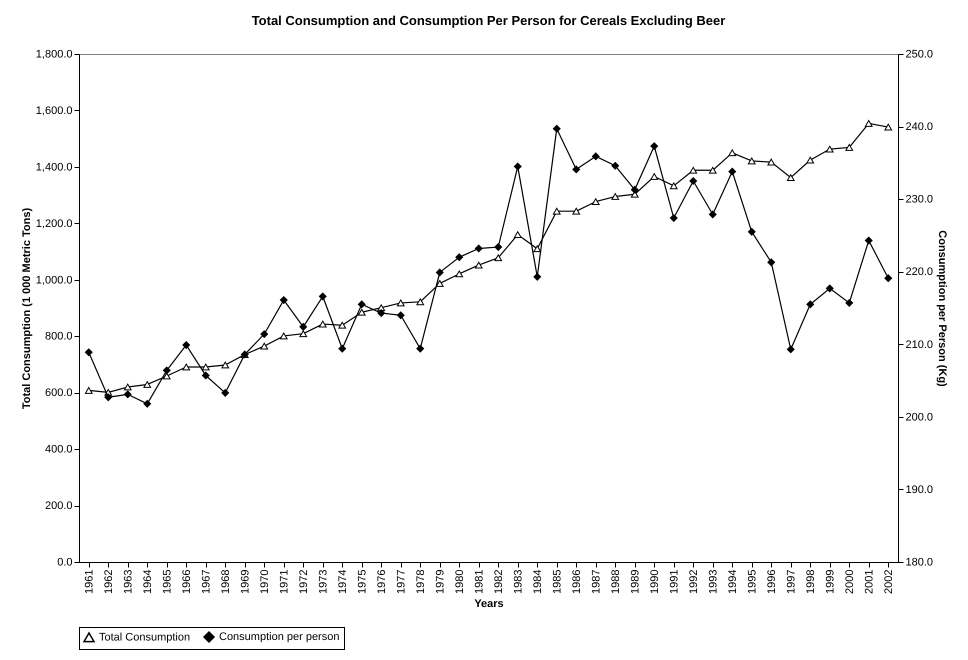 The height and width of the screenshot is (660, 968). I want to click on x-tick-label: 1974, so click(342, 582).